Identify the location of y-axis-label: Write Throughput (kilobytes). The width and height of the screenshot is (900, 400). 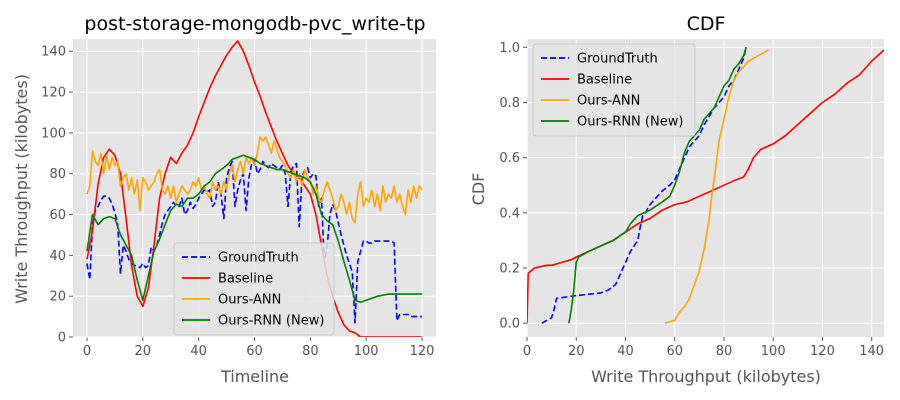
(21, 189).